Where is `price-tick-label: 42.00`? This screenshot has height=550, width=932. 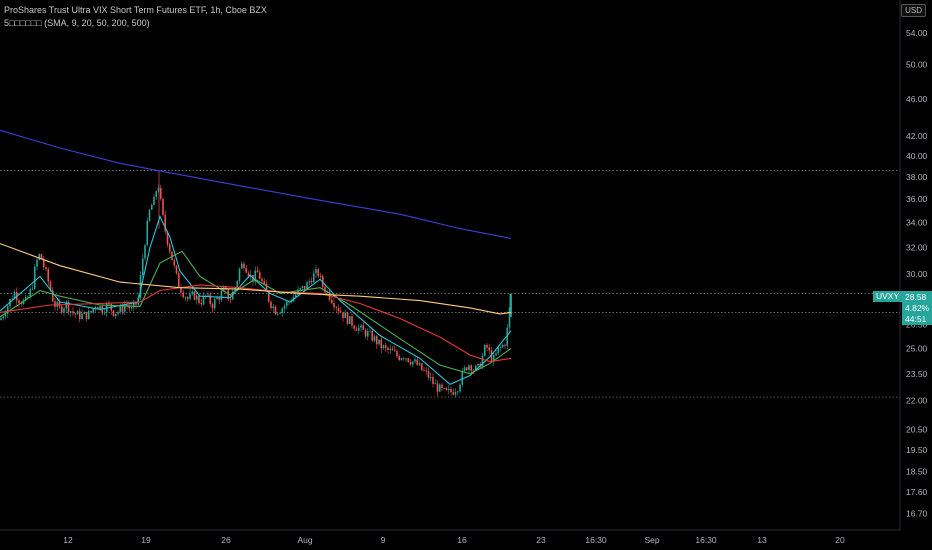 price-tick-label: 42.00 is located at coordinates (917, 136).